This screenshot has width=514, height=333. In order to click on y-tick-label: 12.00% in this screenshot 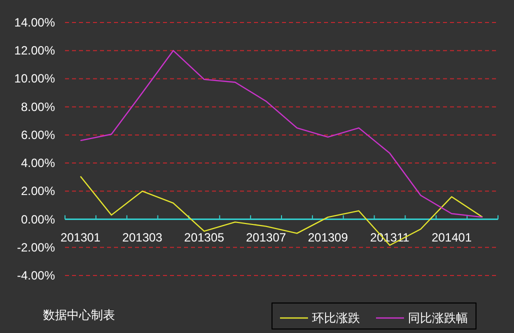, I will do `click(35, 51)`.